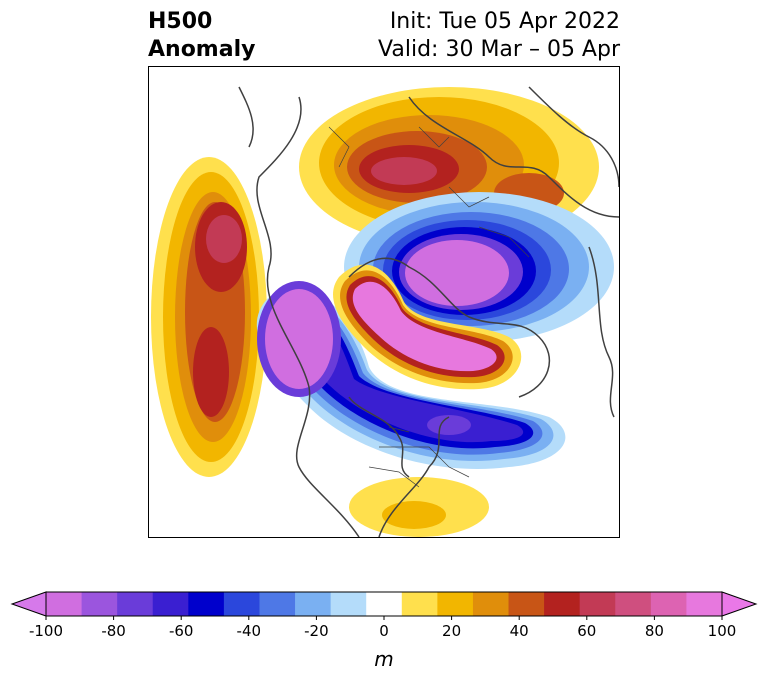 This screenshot has height=684, width=768. What do you see at coordinates (249, 631) in the screenshot?
I see `colorbar-tick-label: -40` at bounding box center [249, 631].